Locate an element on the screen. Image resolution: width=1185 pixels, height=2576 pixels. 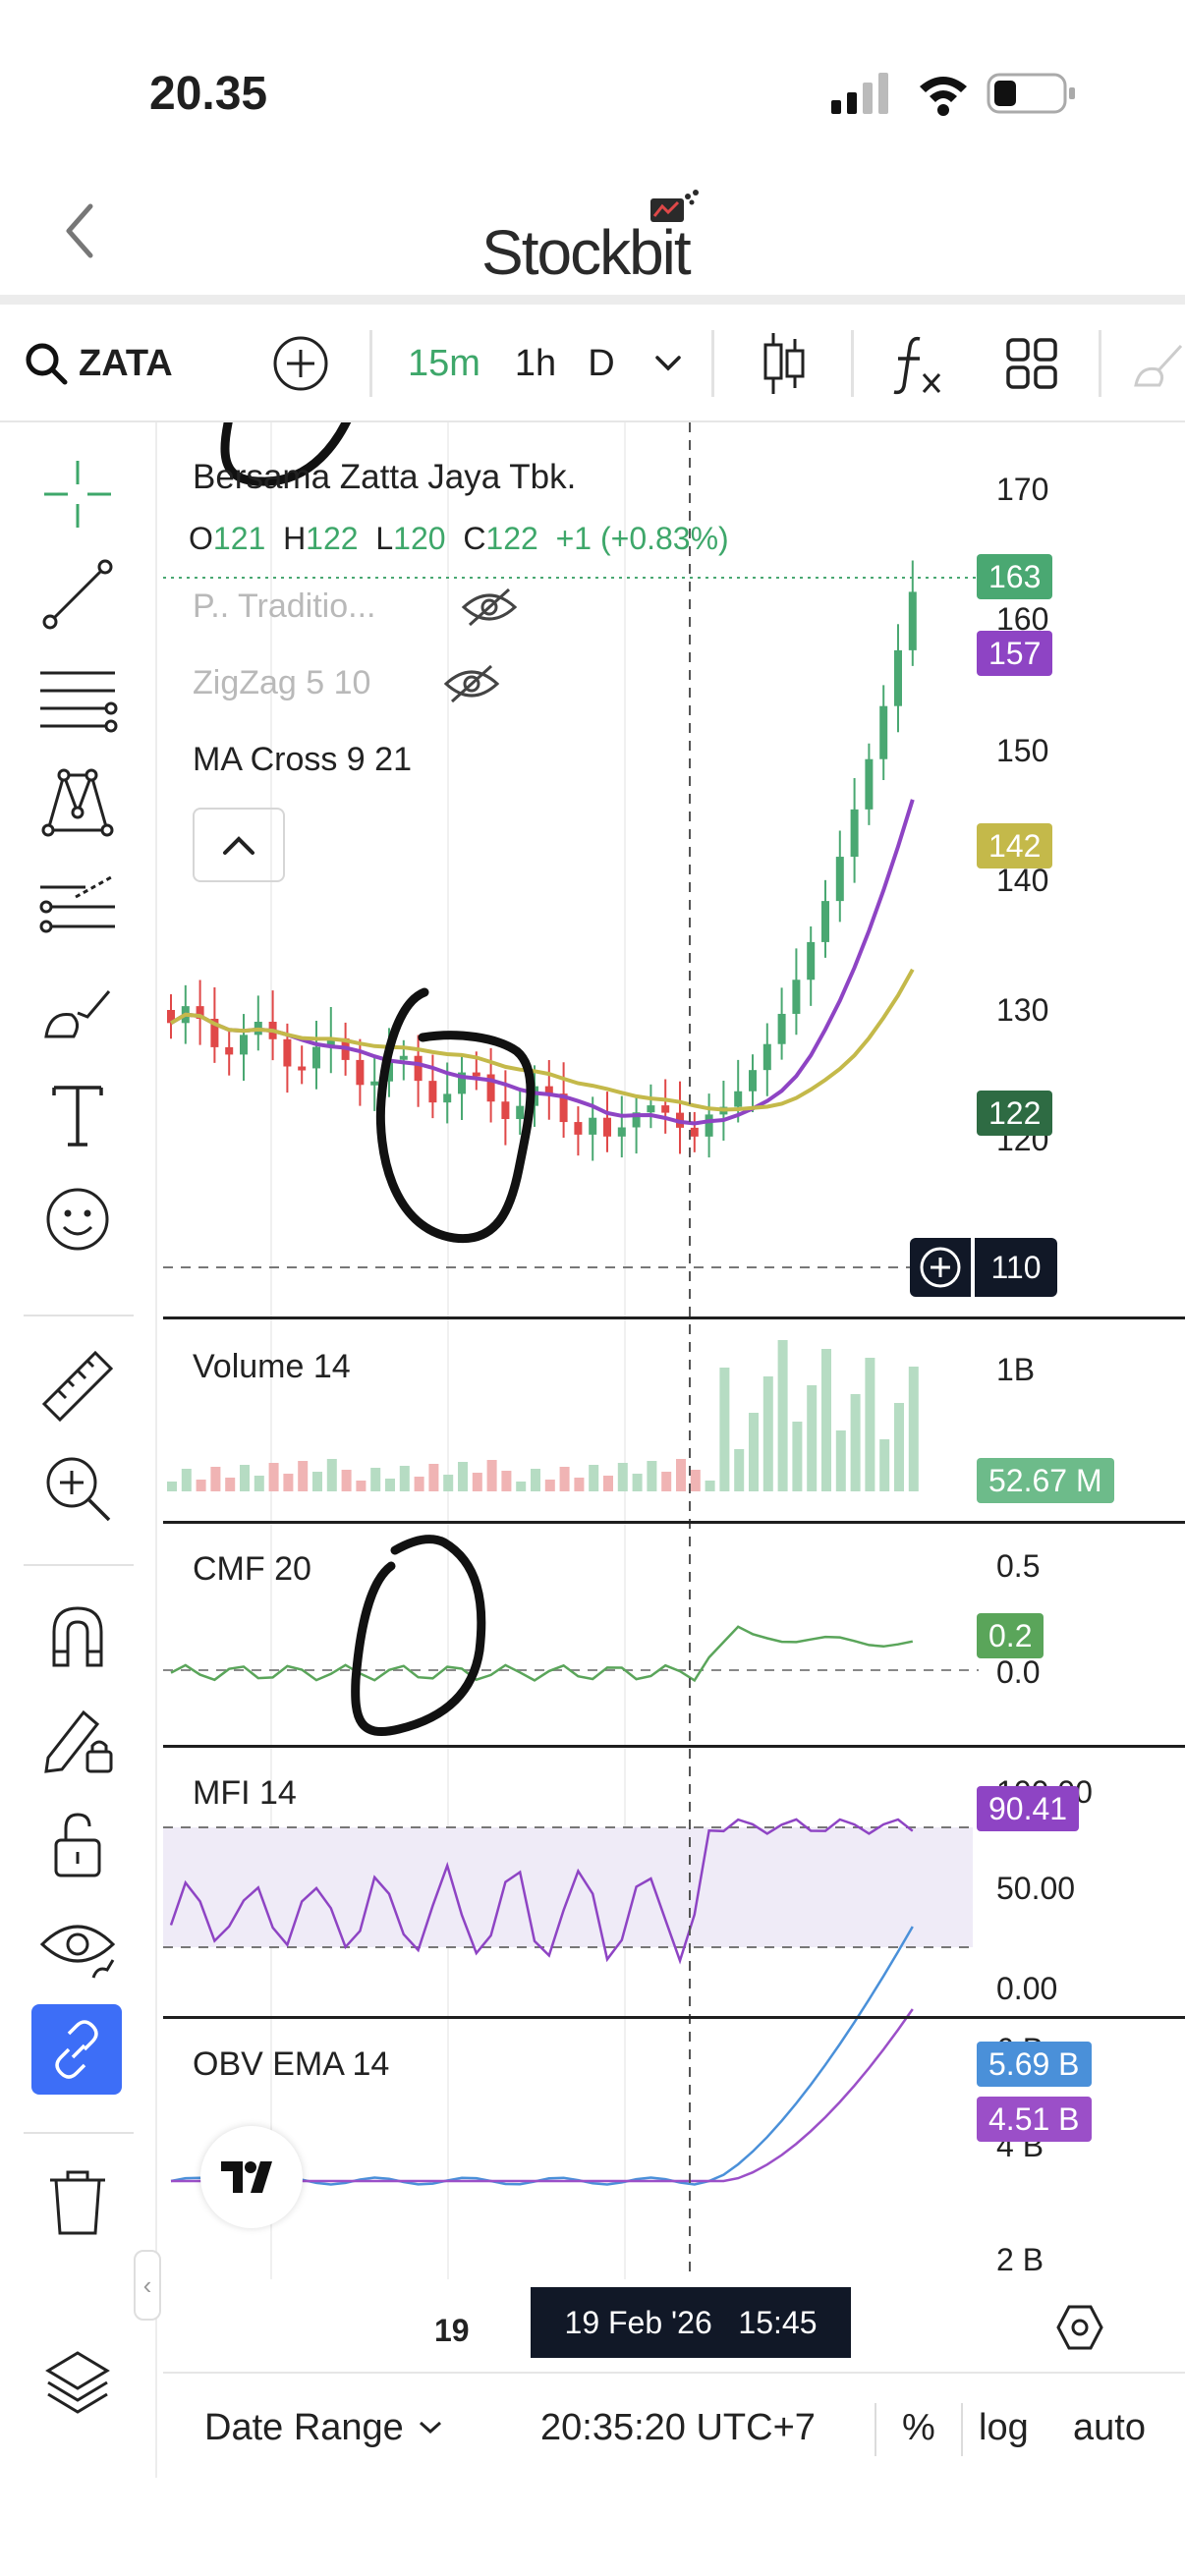
magnet-tool is located at coordinates (77, 1636).